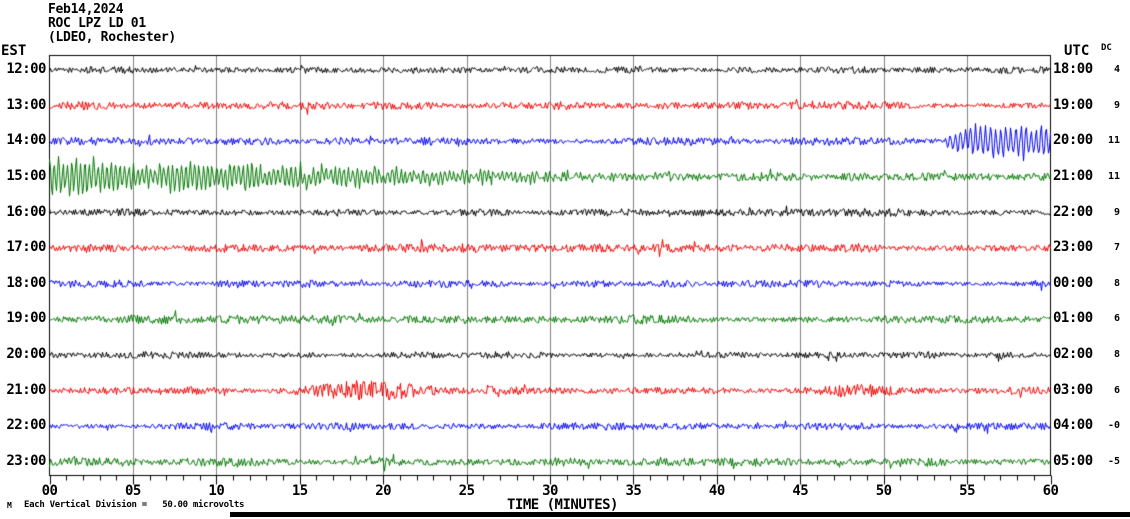 The width and height of the screenshot is (1130, 519). I want to click on utc-time-label: 21:00, so click(1073, 175).